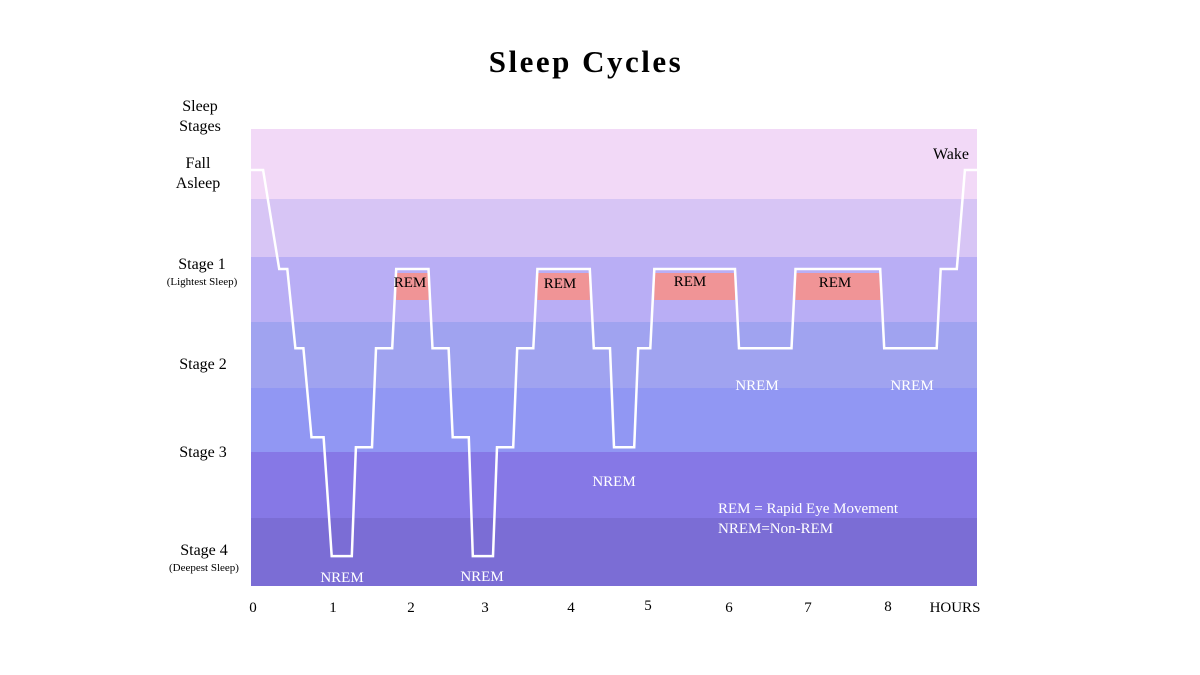 The height and width of the screenshot is (675, 1200). What do you see at coordinates (808, 519) in the screenshot?
I see `legend: REM = Rapid Eye Movement NREM=Non-REM` at bounding box center [808, 519].